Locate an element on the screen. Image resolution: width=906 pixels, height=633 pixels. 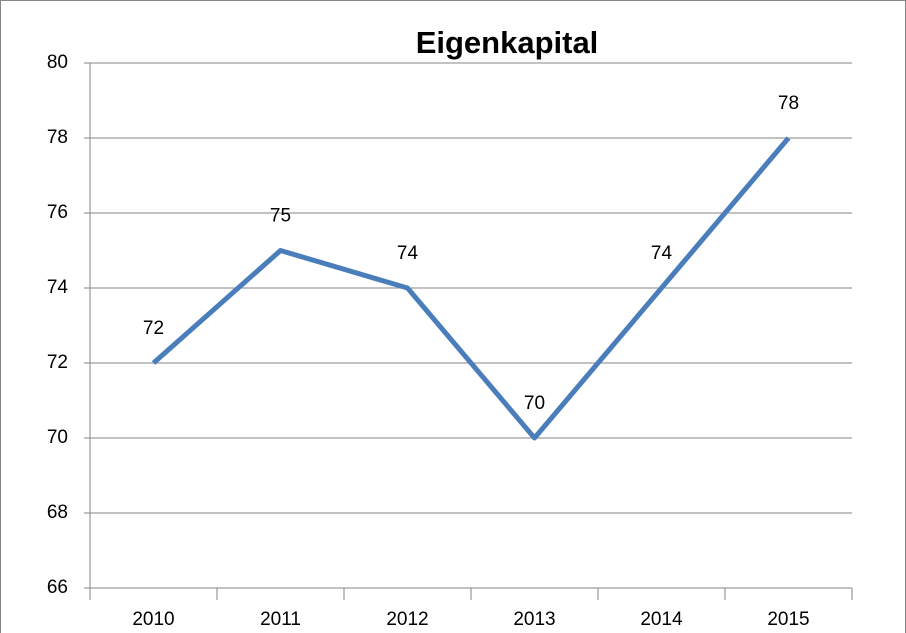
y-tick-label: 78 is located at coordinates (57, 137).